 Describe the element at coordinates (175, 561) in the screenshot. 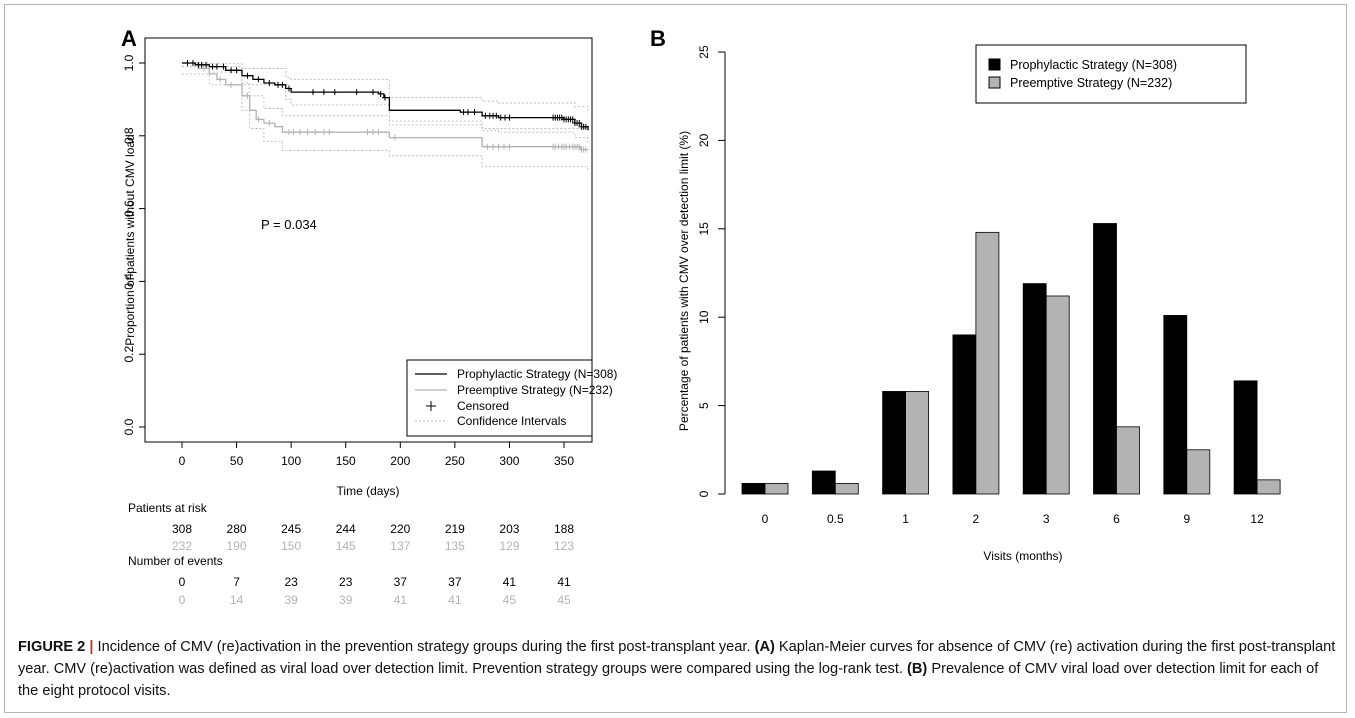

I see `events-table-title: Number of events` at that location.